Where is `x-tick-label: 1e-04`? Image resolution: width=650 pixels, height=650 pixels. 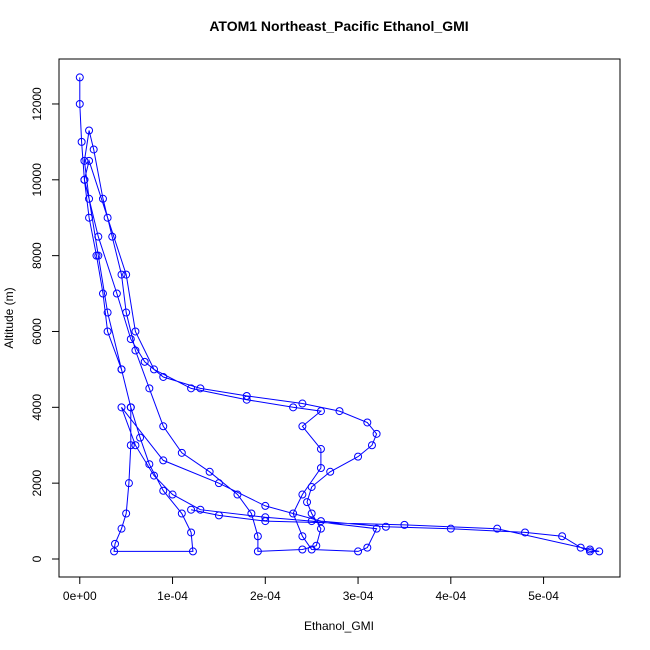 x-tick-label: 1e-04 is located at coordinates (172, 596).